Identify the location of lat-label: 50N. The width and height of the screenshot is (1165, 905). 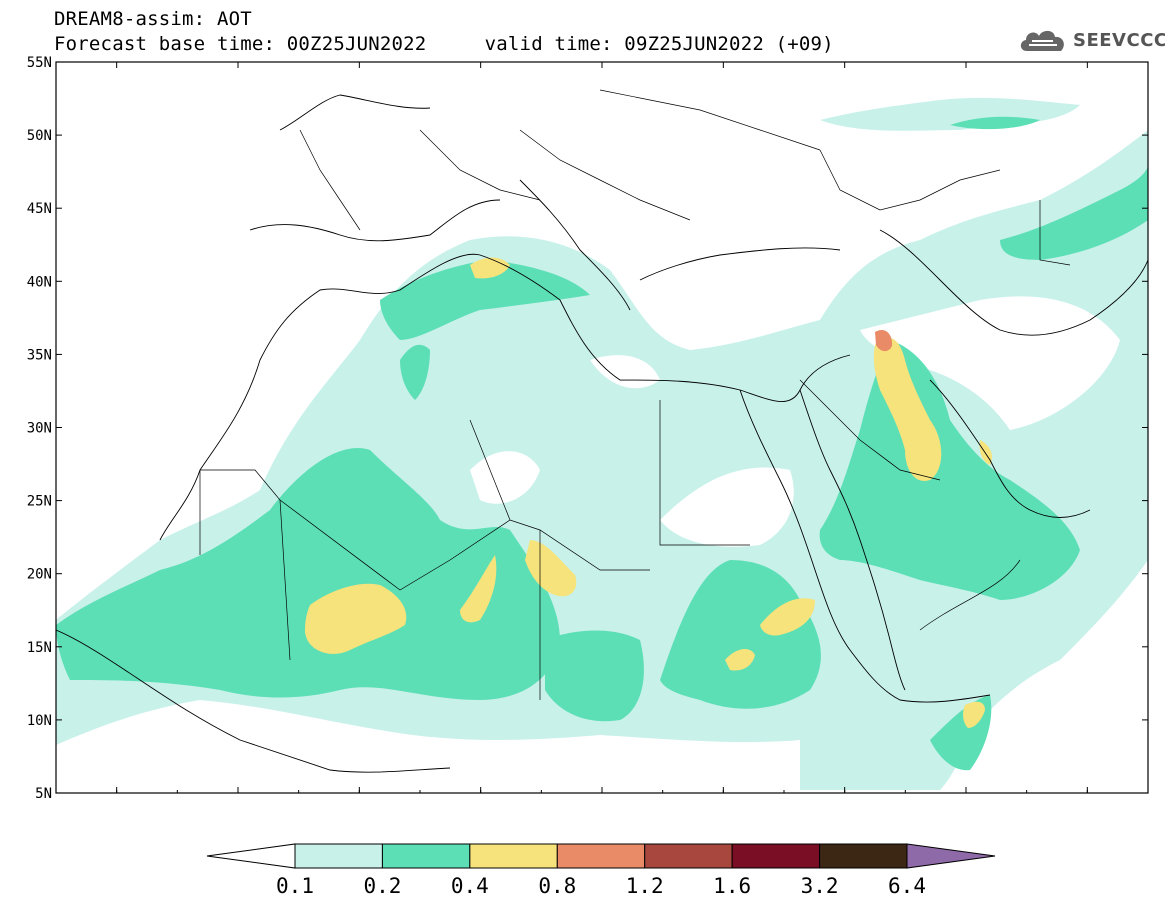
(39, 136).